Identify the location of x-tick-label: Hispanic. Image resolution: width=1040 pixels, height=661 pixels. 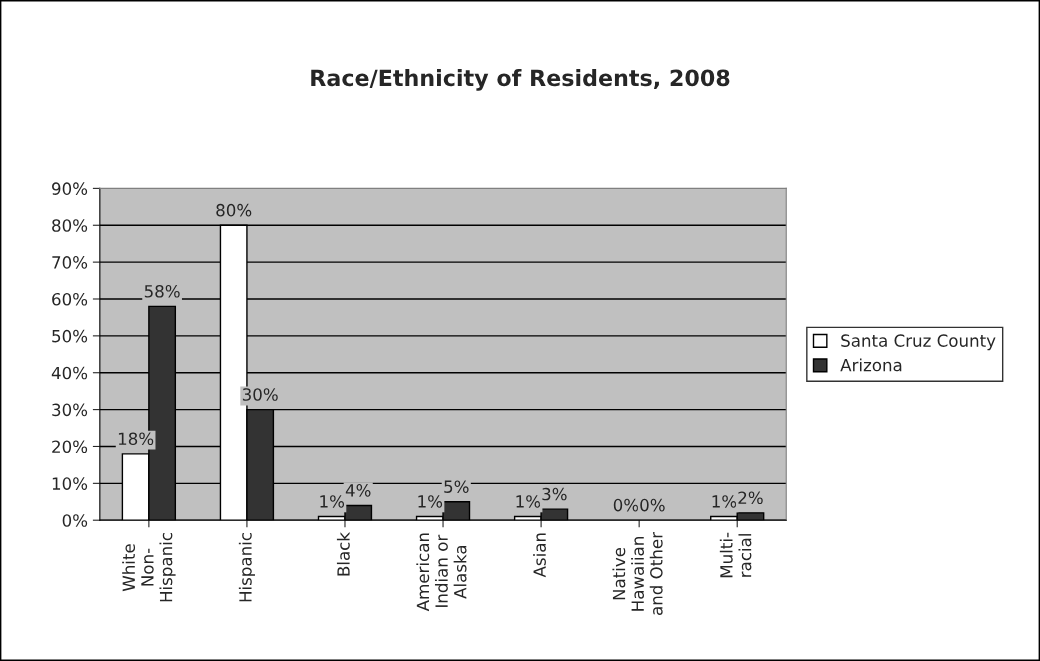
(246, 567).